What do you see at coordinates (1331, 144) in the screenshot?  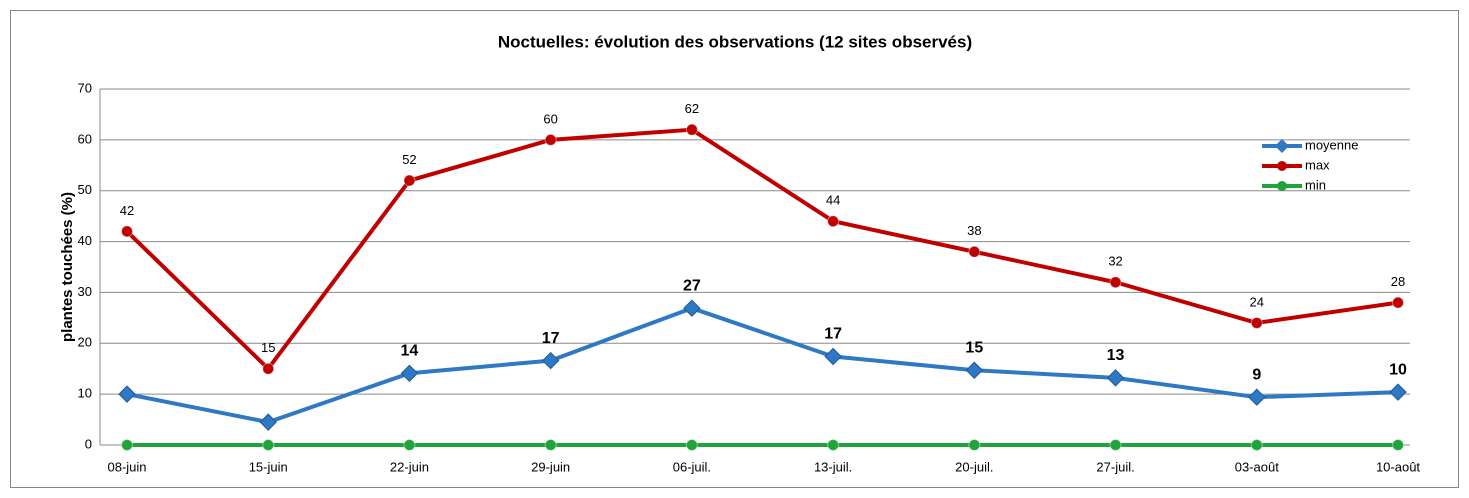 I see `legend-label: moyenne` at bounding box center [1331, 144].